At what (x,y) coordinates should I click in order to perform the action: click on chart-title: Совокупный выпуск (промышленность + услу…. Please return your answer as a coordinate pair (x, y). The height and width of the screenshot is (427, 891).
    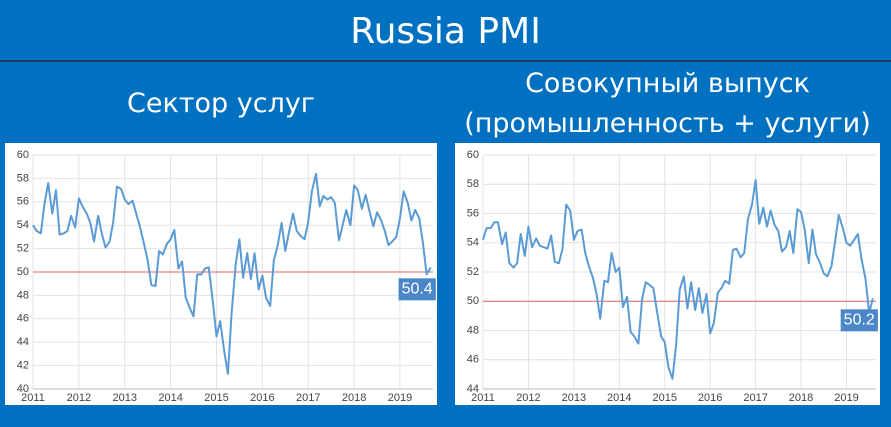
    Looking at the image, I should click on (667, 103).